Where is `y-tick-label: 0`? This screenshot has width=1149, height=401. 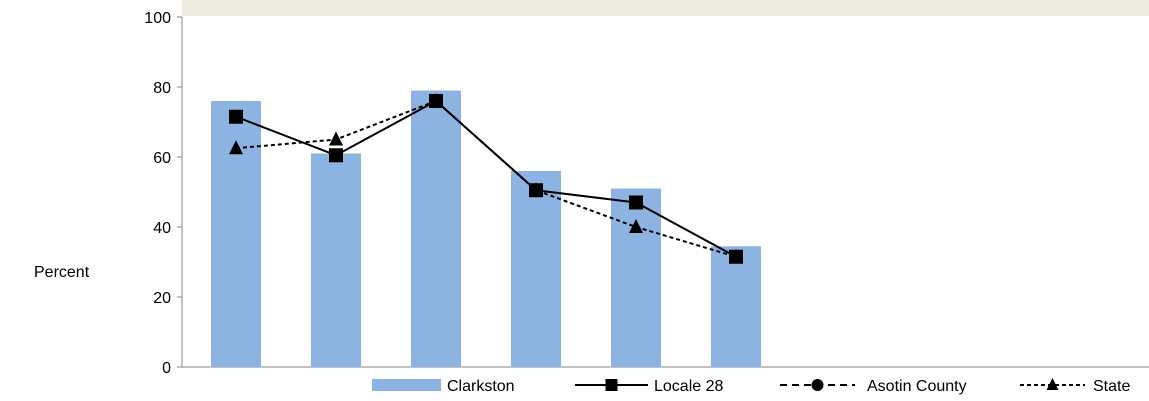
y-tick-label: 0 is located at coordinates (166, 368).